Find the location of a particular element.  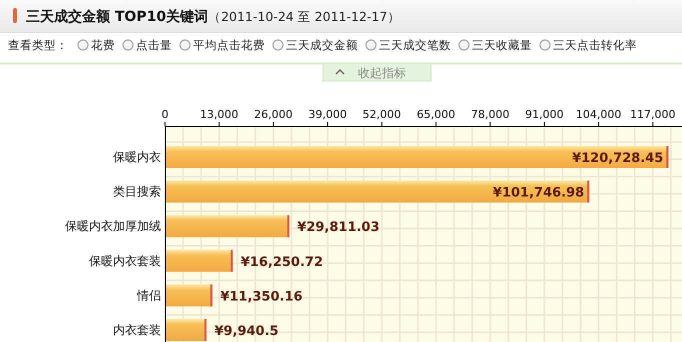

y-tick-label: 保暖内衣加厚加绒 is located at coordinates (113, 226).